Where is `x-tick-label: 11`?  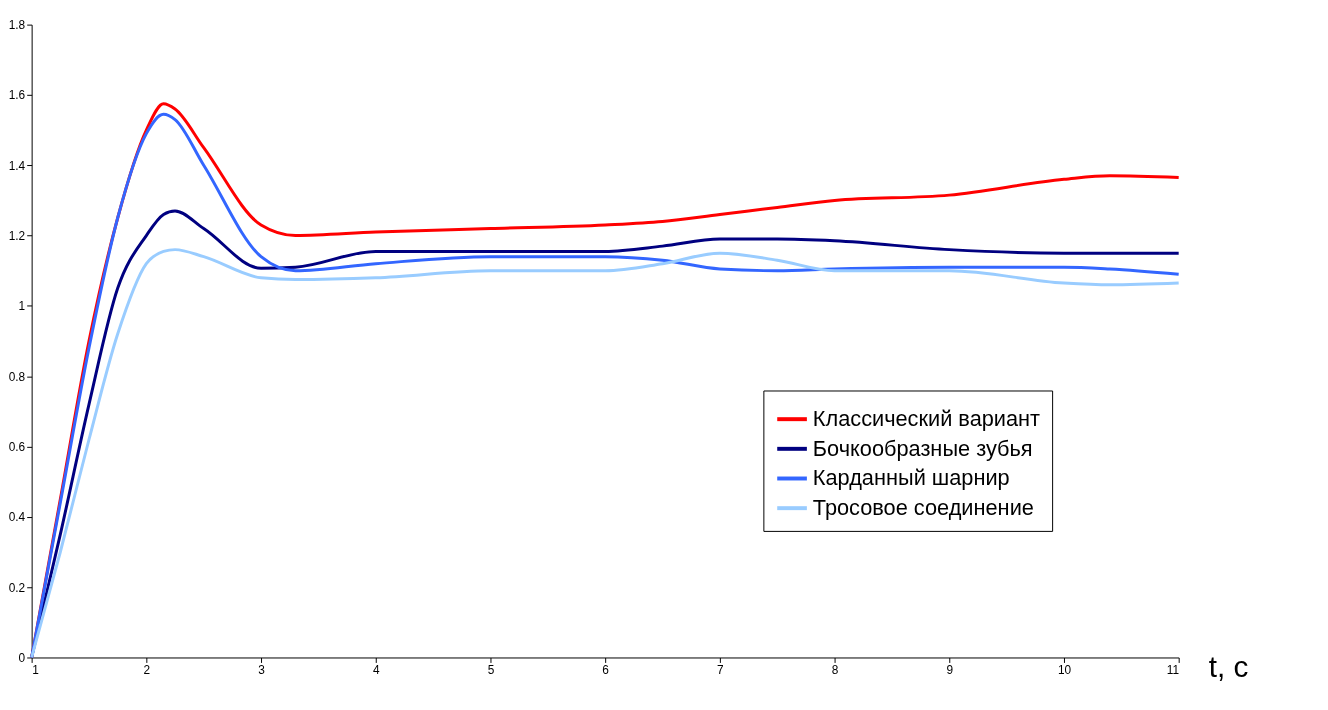 x-tick-label: 11 is located at coordinates (1173, 669).